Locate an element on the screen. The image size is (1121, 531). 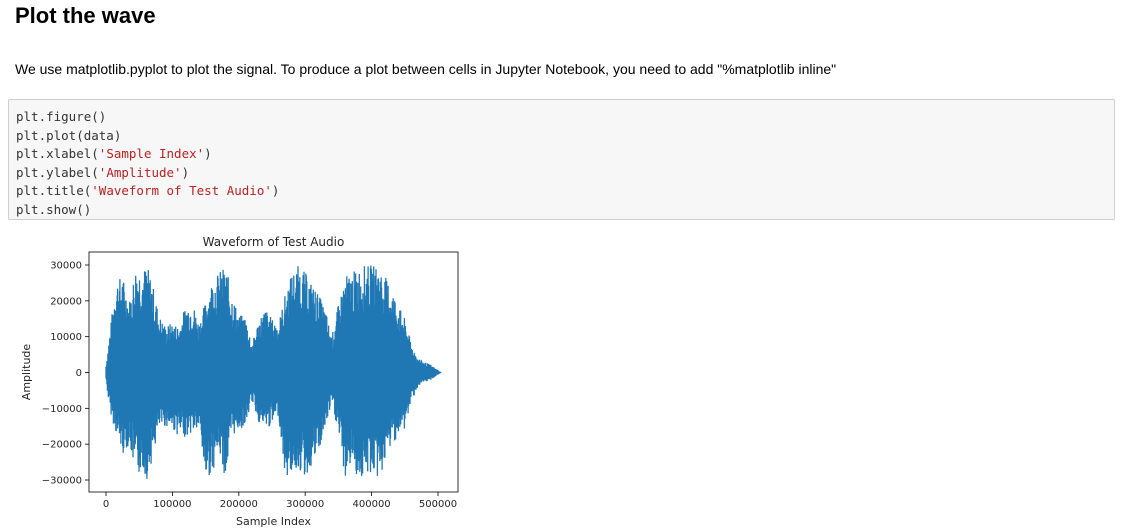
x-tick-label: 100000 is located at coordinates (172, 504).